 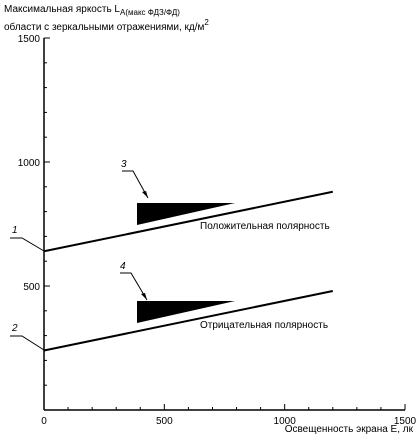 I want to click on y-tick-label: 1000, so click(x=29, y=163).